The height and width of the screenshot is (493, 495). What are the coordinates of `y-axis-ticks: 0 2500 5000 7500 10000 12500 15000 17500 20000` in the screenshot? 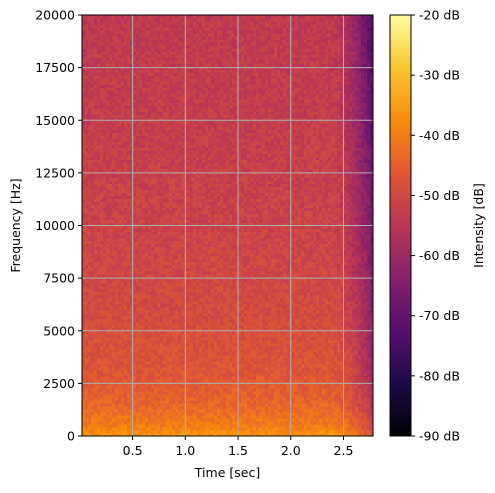 It's located at (58, 226).